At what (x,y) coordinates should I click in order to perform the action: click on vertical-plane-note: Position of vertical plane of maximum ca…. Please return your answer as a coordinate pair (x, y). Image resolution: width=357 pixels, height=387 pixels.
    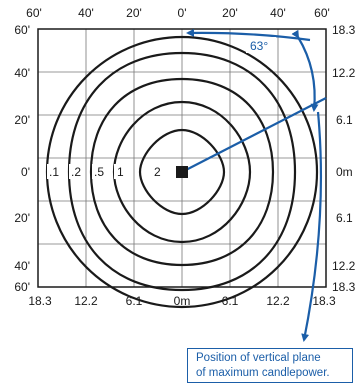
    Looking at the image, I should click on (270, 365).